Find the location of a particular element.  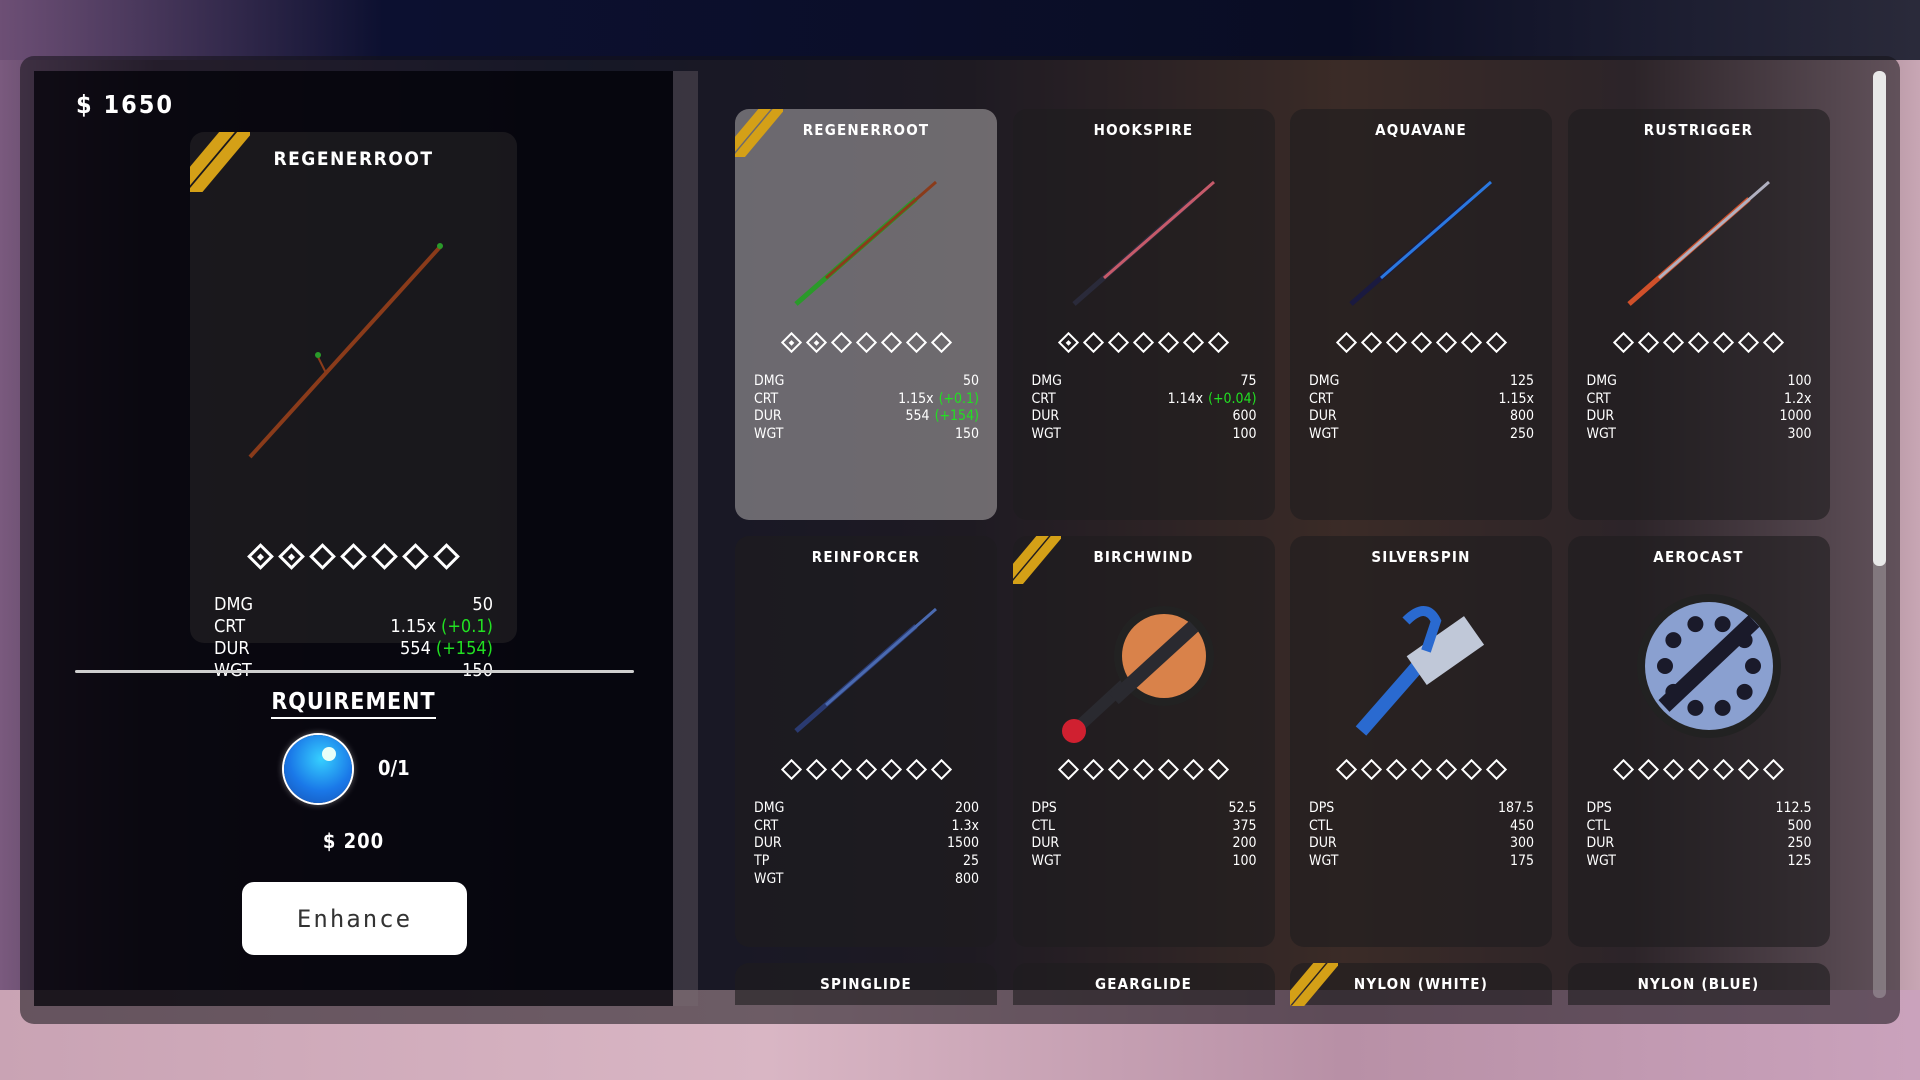

stat-row: CTL 375 is located at coordinates (1144, 827).